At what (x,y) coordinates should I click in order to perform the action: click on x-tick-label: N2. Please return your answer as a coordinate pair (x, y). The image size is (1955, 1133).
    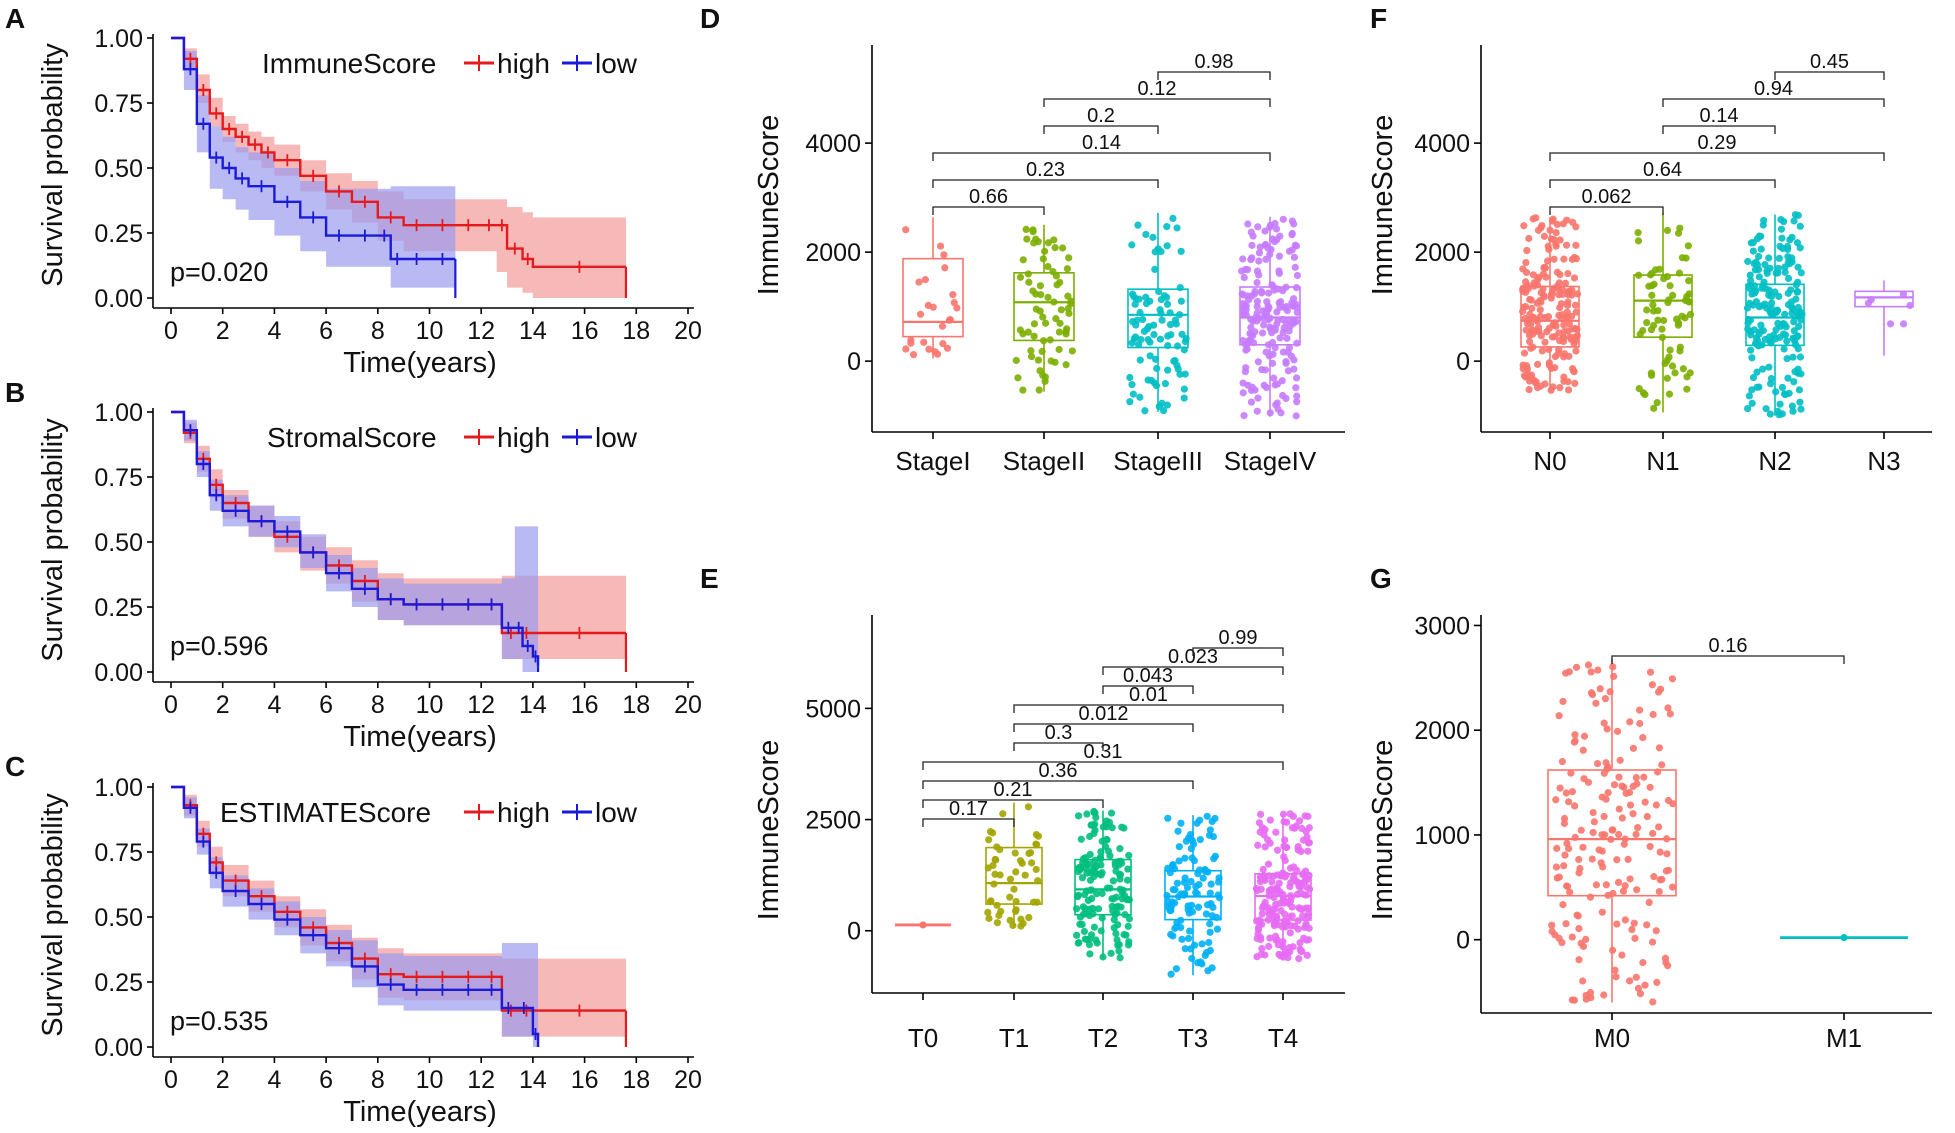
    Looking at the image, I should click on (1774, 461).